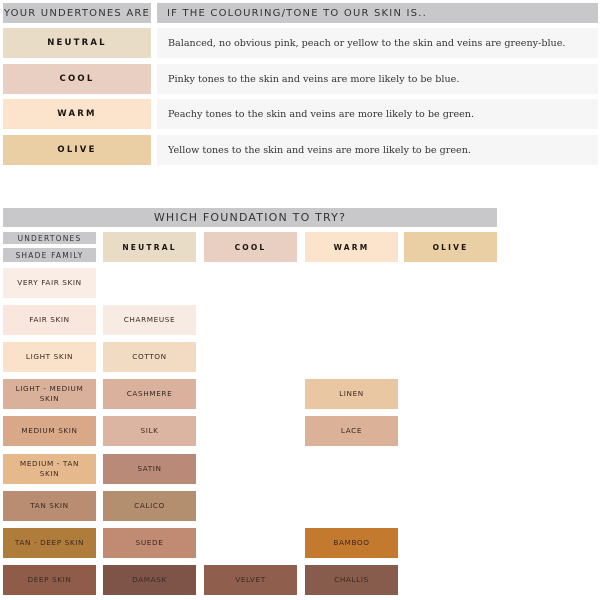 This screenshot has height=600, width=600. What do you see at coordinates (49, 283) in the screenshot?
I see `shade-family-cell: VERY FAIR SKIN` at bounding box center [49, 283].